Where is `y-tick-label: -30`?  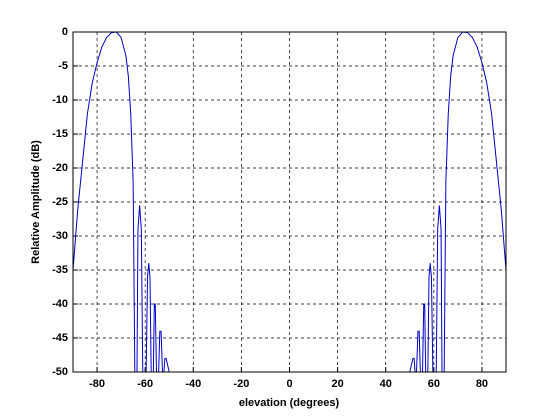
y-tick-label: -30 is located at coordinates (60, 236).